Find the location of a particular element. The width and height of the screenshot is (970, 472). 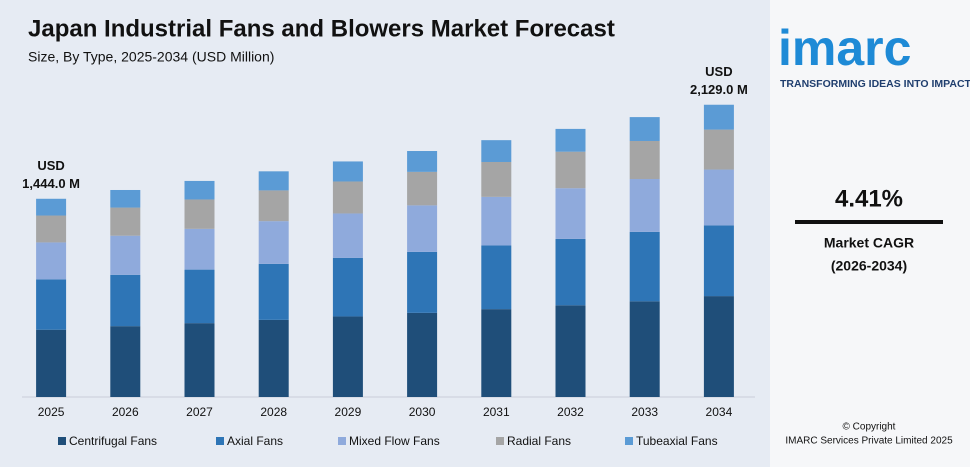

x-tick-label: 2031 is located at coordinates (496, 412).